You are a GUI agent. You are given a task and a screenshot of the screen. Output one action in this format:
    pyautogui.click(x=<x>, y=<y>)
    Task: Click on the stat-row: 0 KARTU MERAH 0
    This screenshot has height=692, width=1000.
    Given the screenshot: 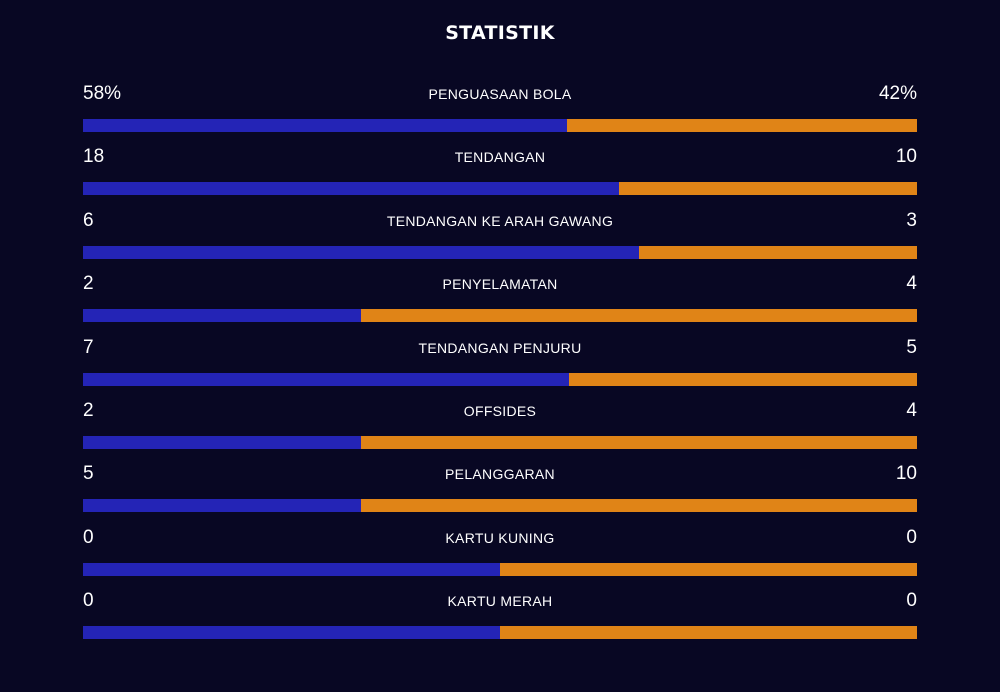 What is the action you would take?
    pyautogui.click(x=500, y=618)
    